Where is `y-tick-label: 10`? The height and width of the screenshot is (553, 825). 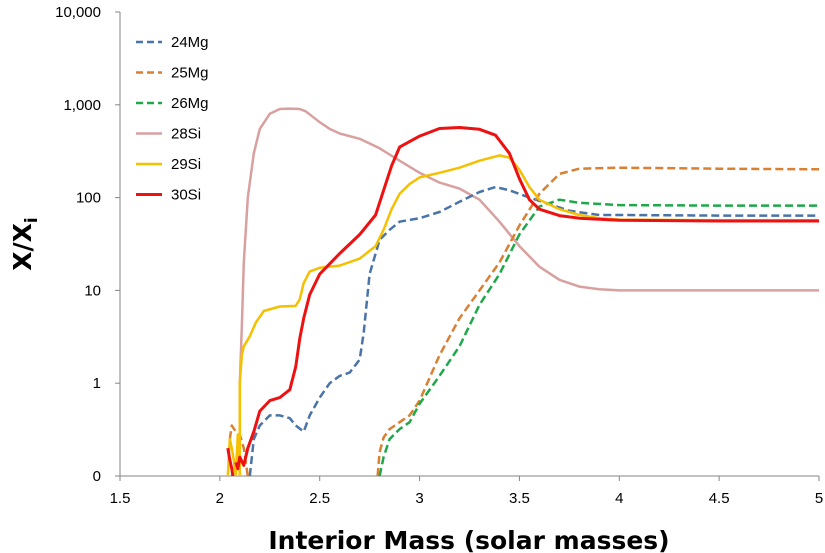
y-tick-label: 10 is located at coordinates (92, 290).